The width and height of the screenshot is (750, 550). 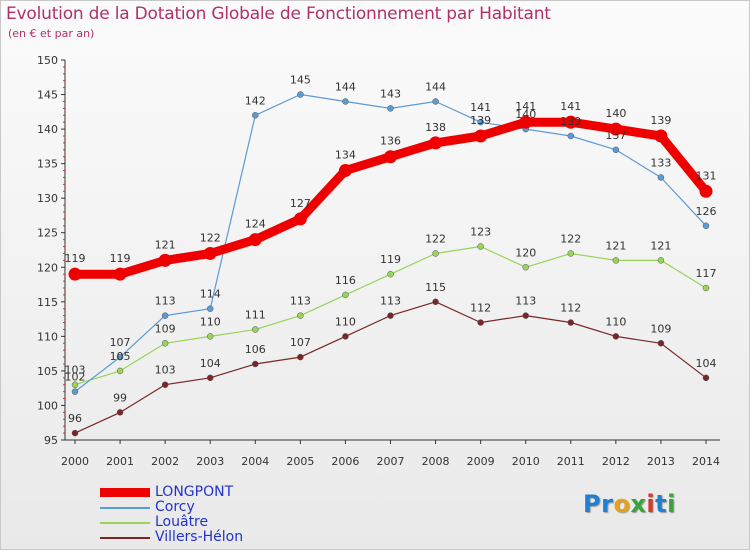 What do you see at coordinates (571, 461) in the screenshot?
I see `x-tick-label: 2011` at bounding box center [571, 461].